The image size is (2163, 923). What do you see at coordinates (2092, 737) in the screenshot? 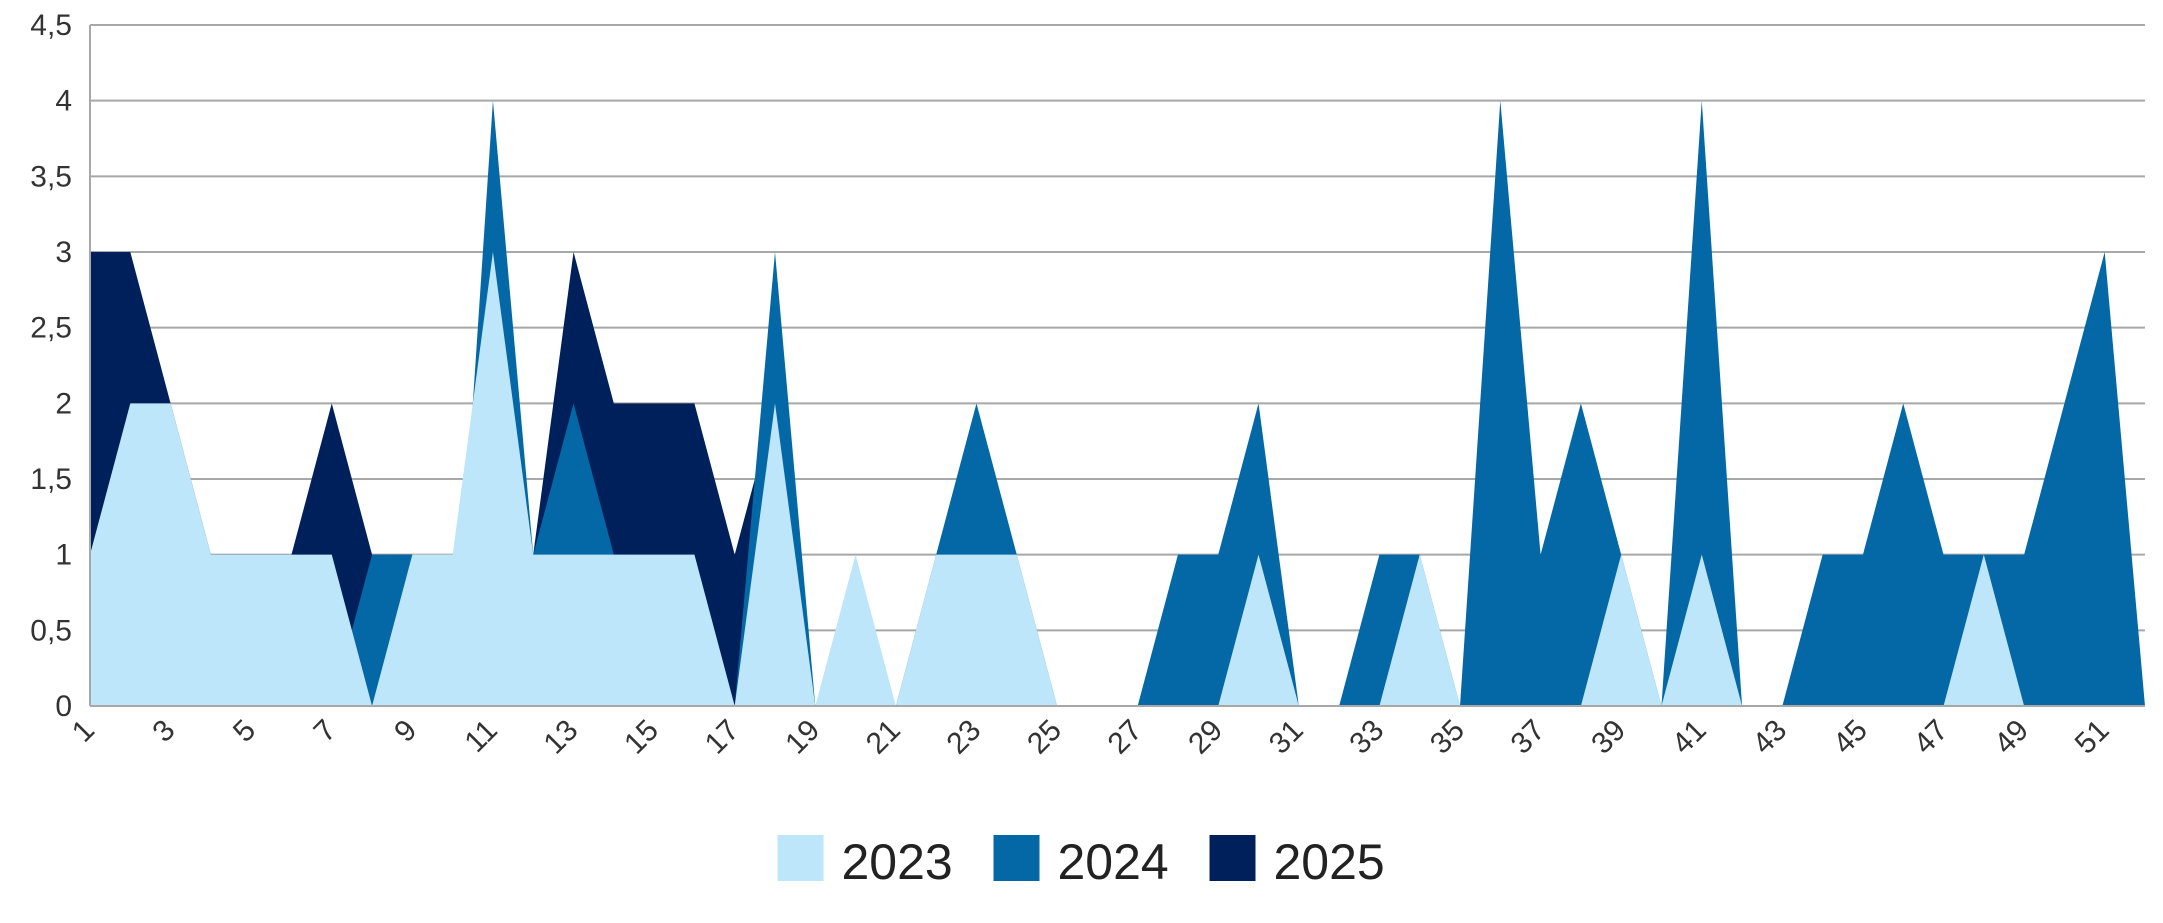
I see `x-tick-label: 51` at bounding box center [2092, 737].